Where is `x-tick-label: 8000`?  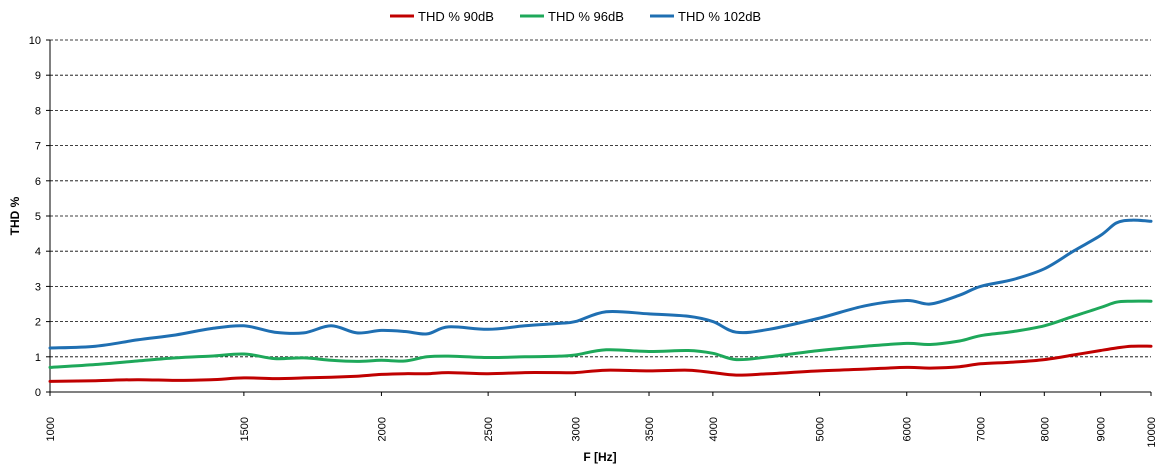 x-tick-label: 8000 is located at coordinates (1045, 429).